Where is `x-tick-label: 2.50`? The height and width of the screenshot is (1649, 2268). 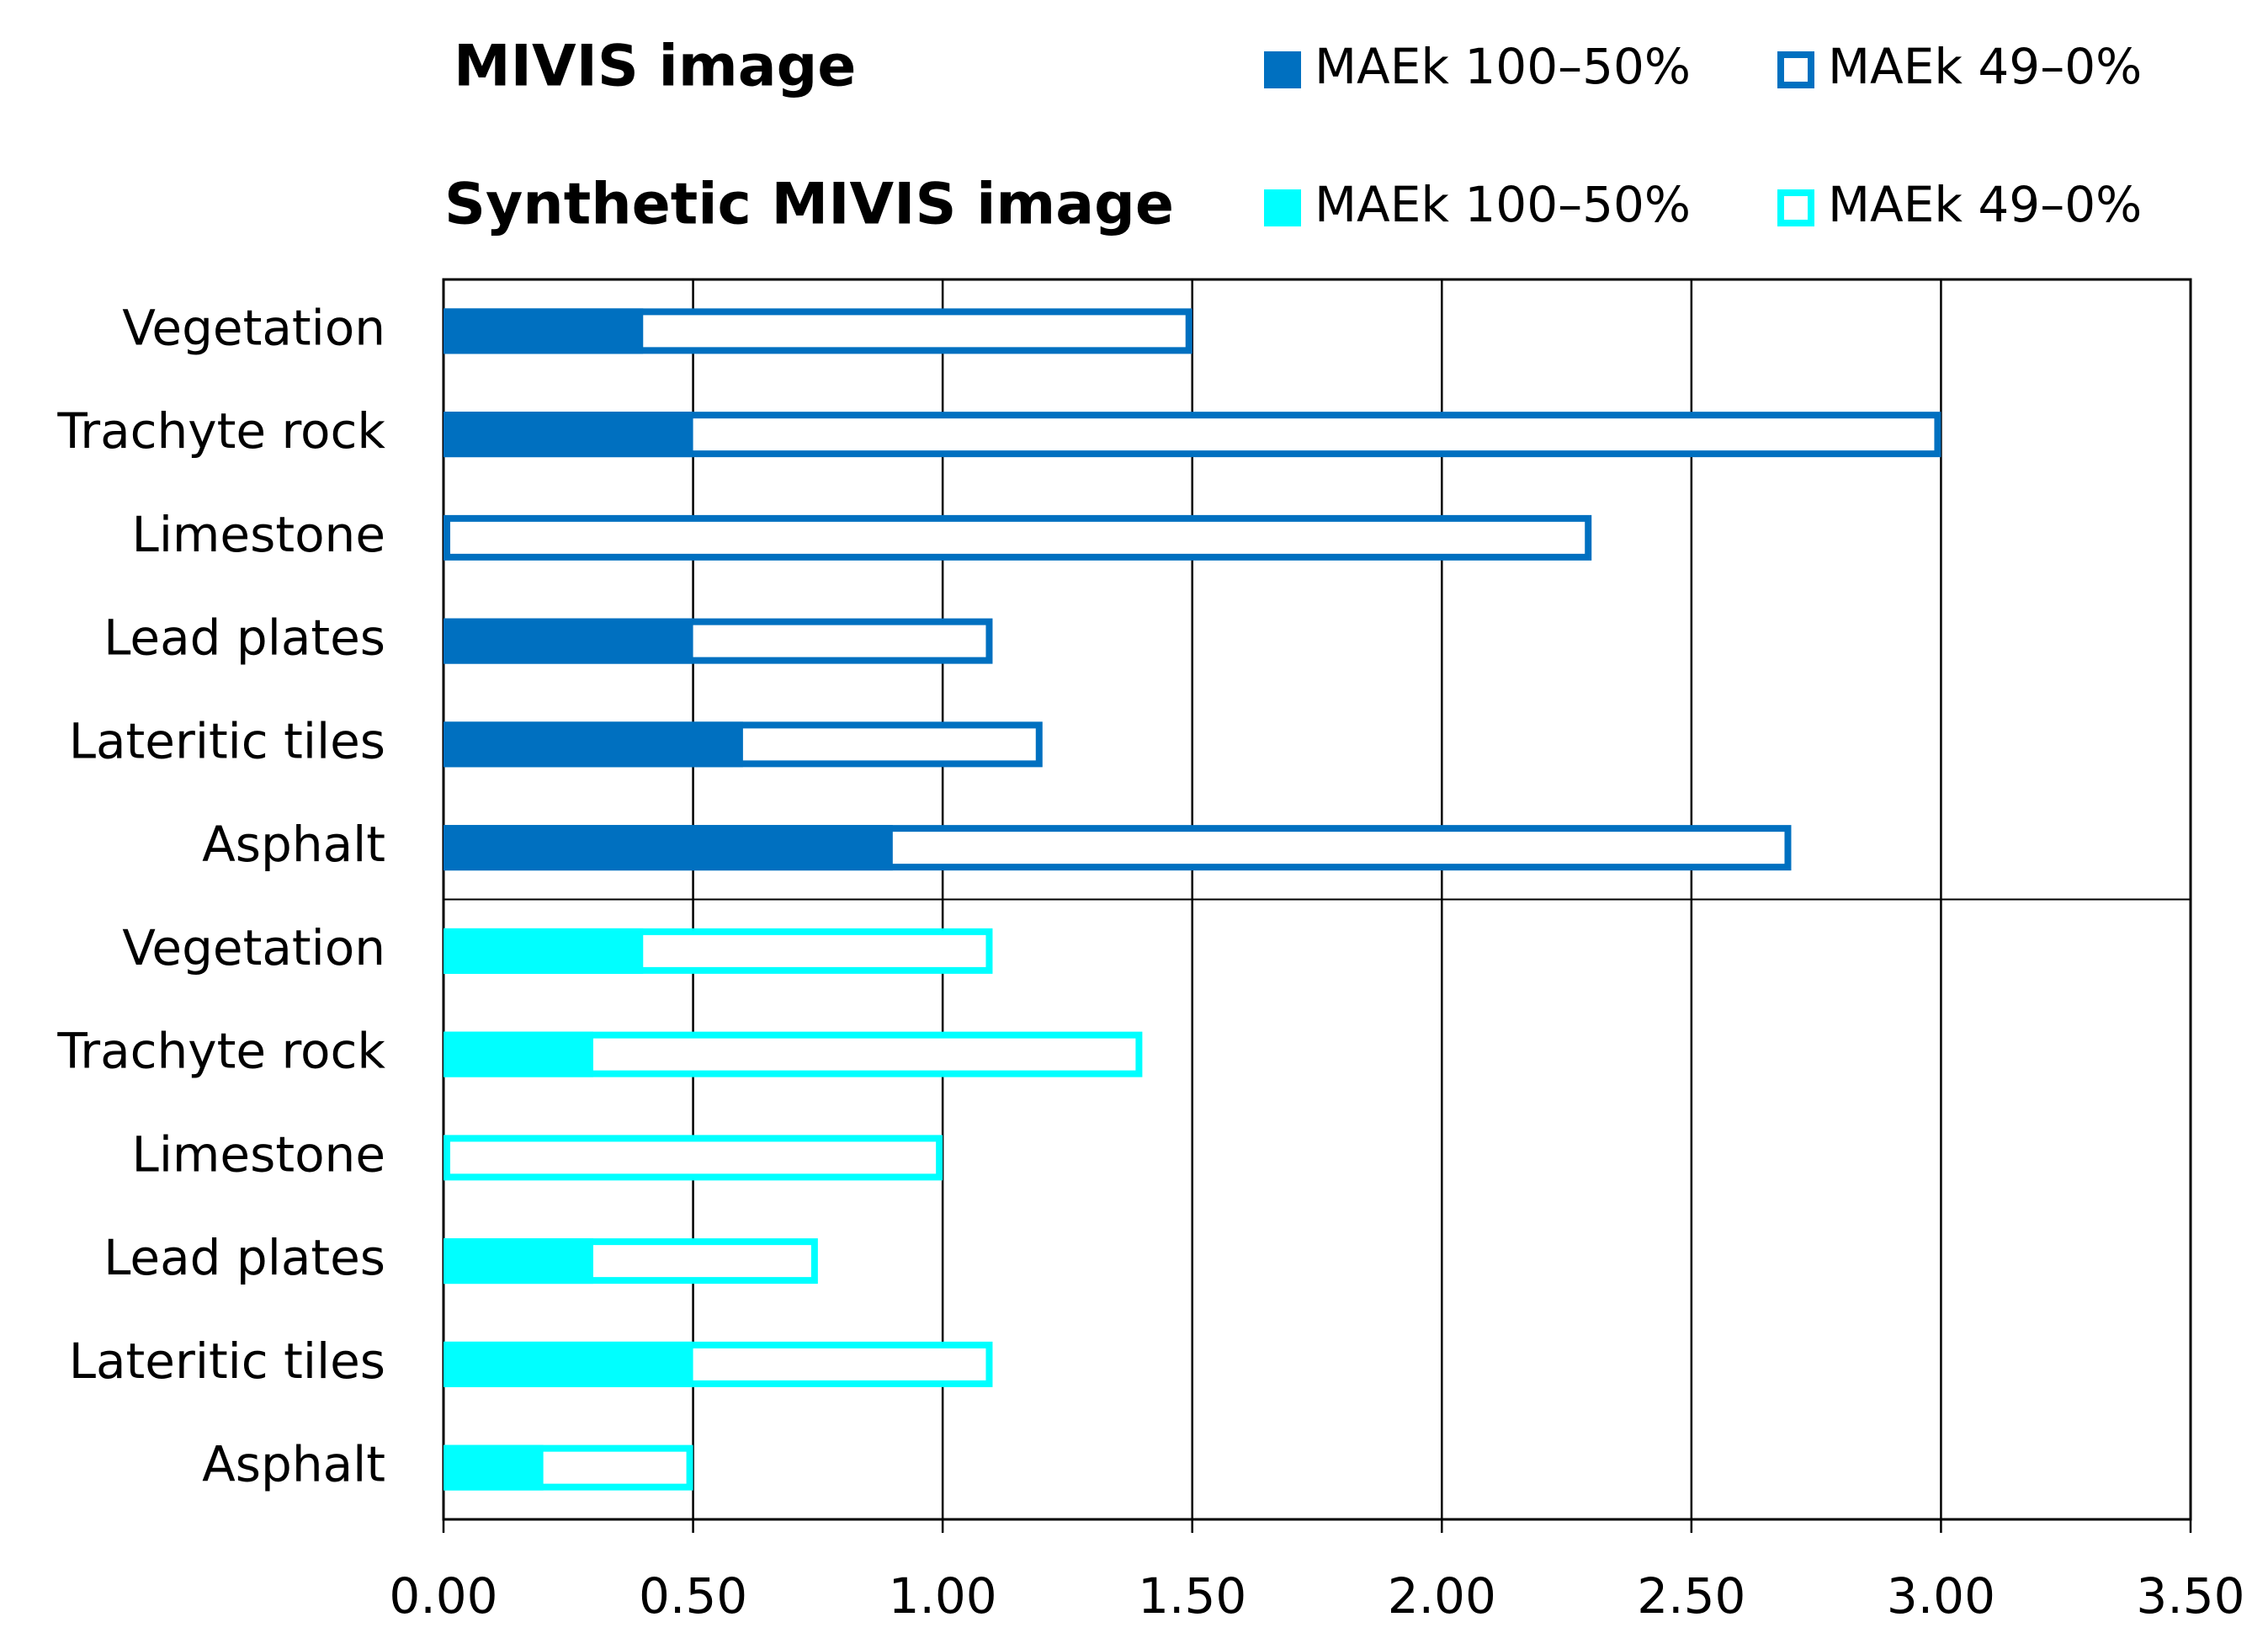 x-tick-label: 2.50 is located at coordinates (1691, 1596).